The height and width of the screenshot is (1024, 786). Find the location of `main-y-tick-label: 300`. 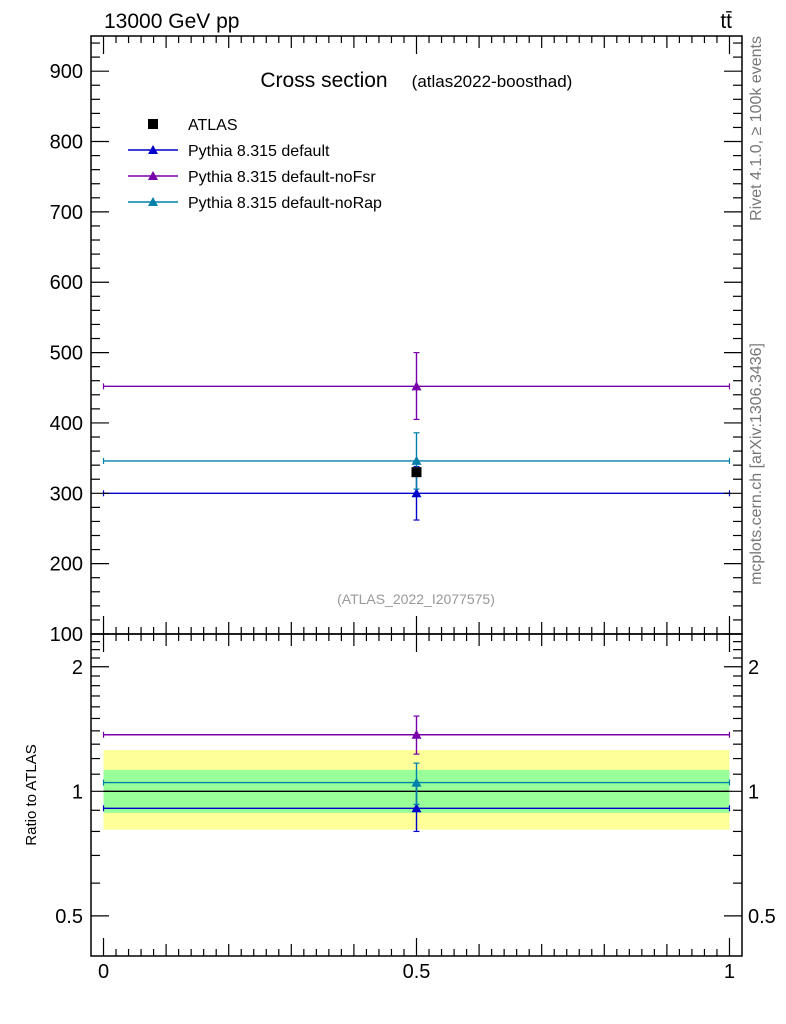

main-y-tick-label: 300 is located at coordinates (66, 494).